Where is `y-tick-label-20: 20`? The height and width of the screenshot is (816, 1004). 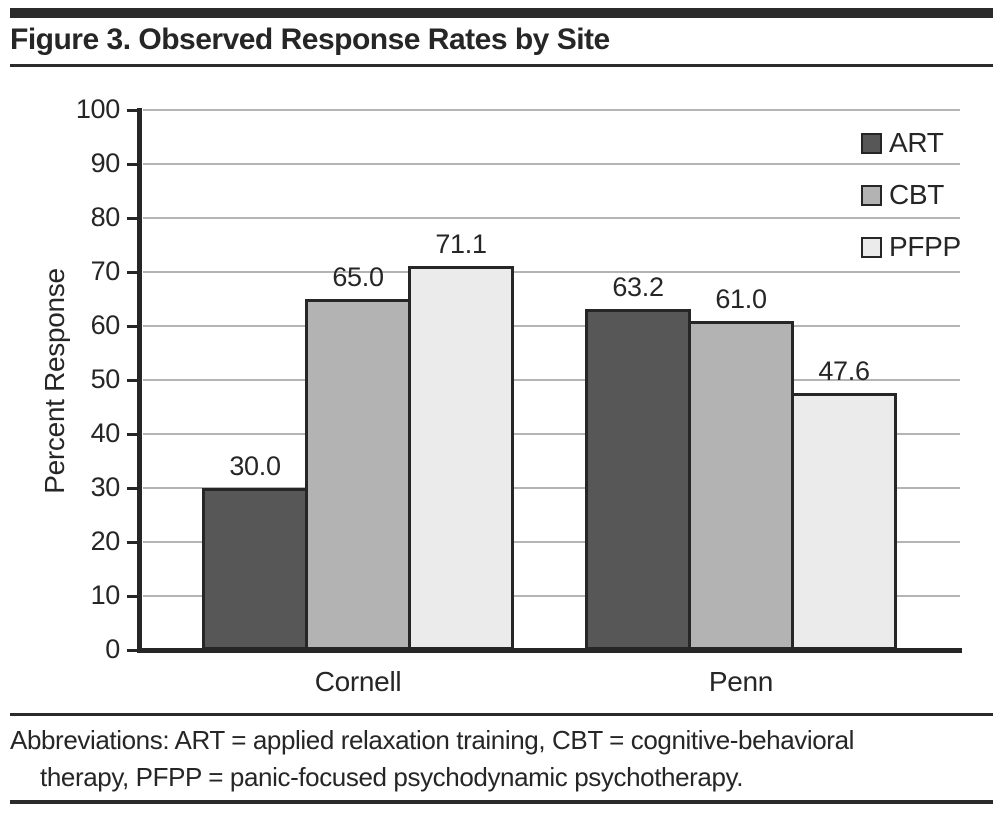
y-tick-label-20: 20 is located at coordinates (105, 541).